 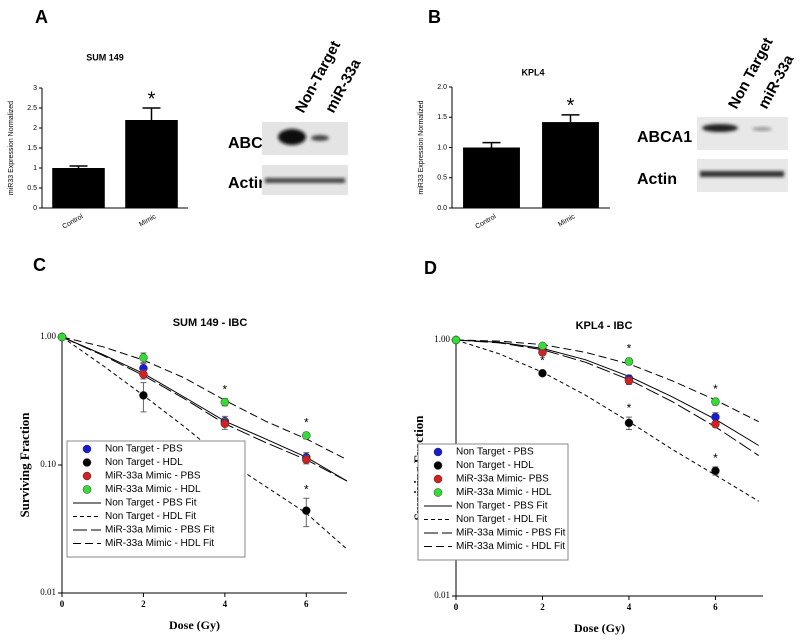 I want to click on legend-label: MiR-33a Mimic - PBS Fit, so click(x=160, y=530).